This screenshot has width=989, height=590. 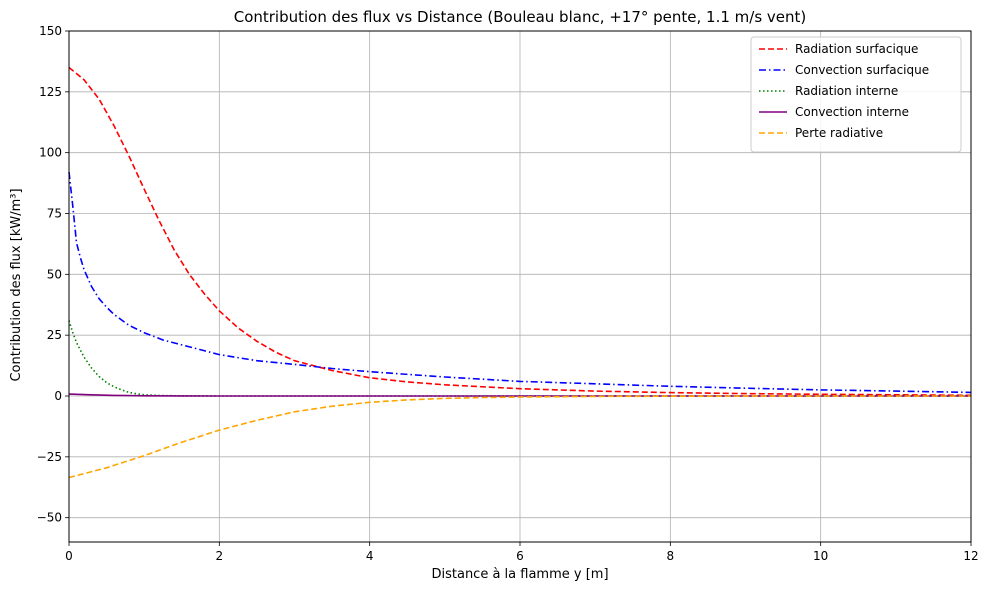 I want to click on x-tick-label: 12, so click(x=970, y=556).